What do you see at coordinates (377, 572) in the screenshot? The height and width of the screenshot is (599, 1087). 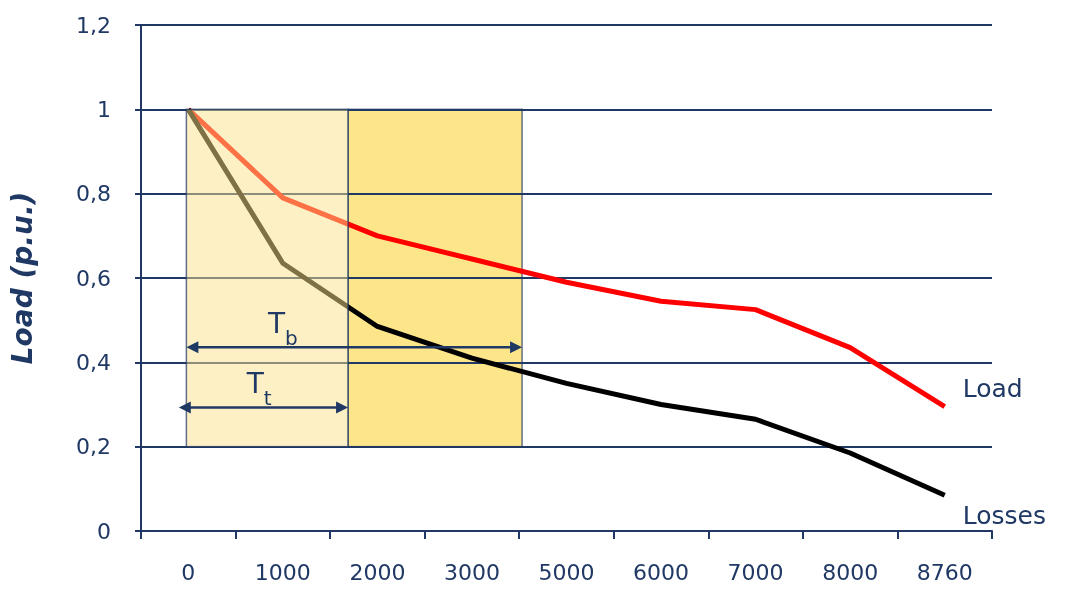 I see `x-tick-label: 2000` at bounding box center [377, 572].